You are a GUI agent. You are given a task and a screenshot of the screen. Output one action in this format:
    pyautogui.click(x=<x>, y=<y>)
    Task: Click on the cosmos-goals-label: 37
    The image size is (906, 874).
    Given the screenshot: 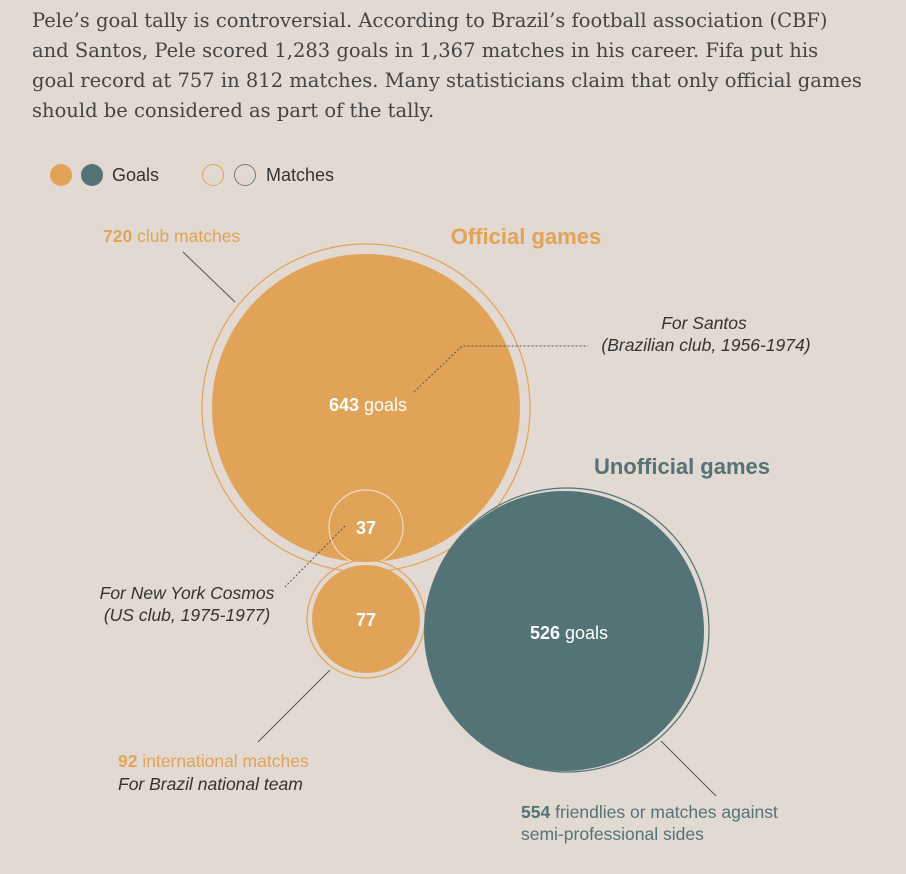 What is the action you would take?
    pyautogui.click(x=366, y=528)
    